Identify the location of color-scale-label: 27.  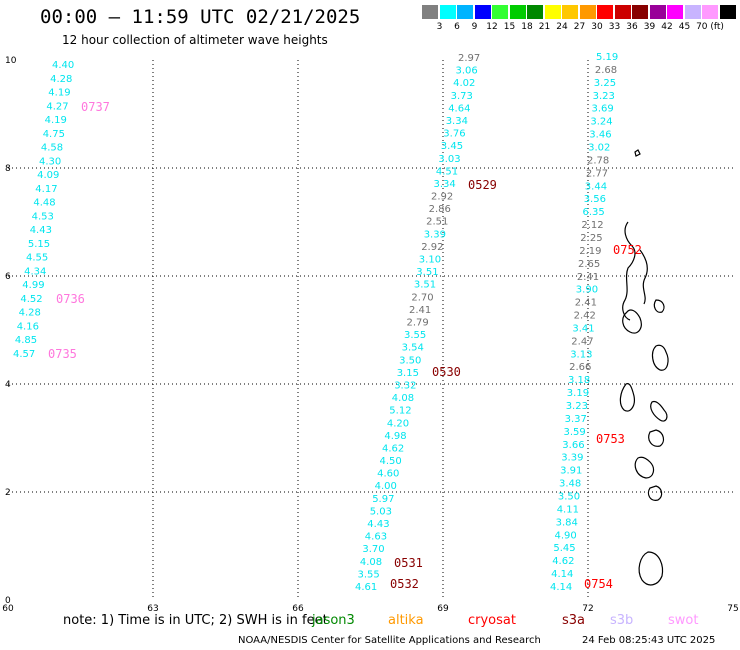
(579, 27).